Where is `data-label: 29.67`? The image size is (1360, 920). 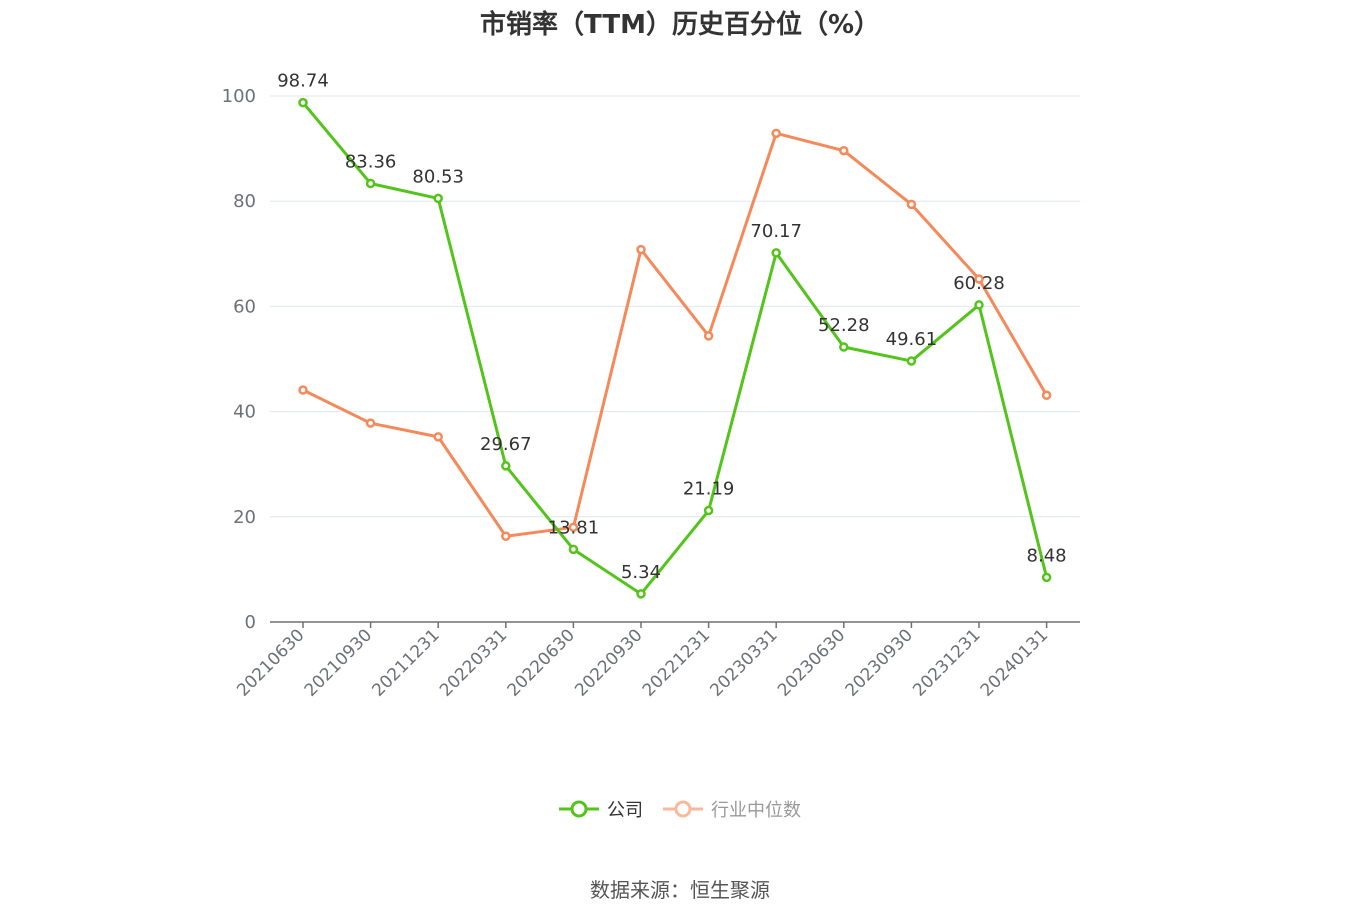 data-label: 29.67 is located at coordinates (506, 444).